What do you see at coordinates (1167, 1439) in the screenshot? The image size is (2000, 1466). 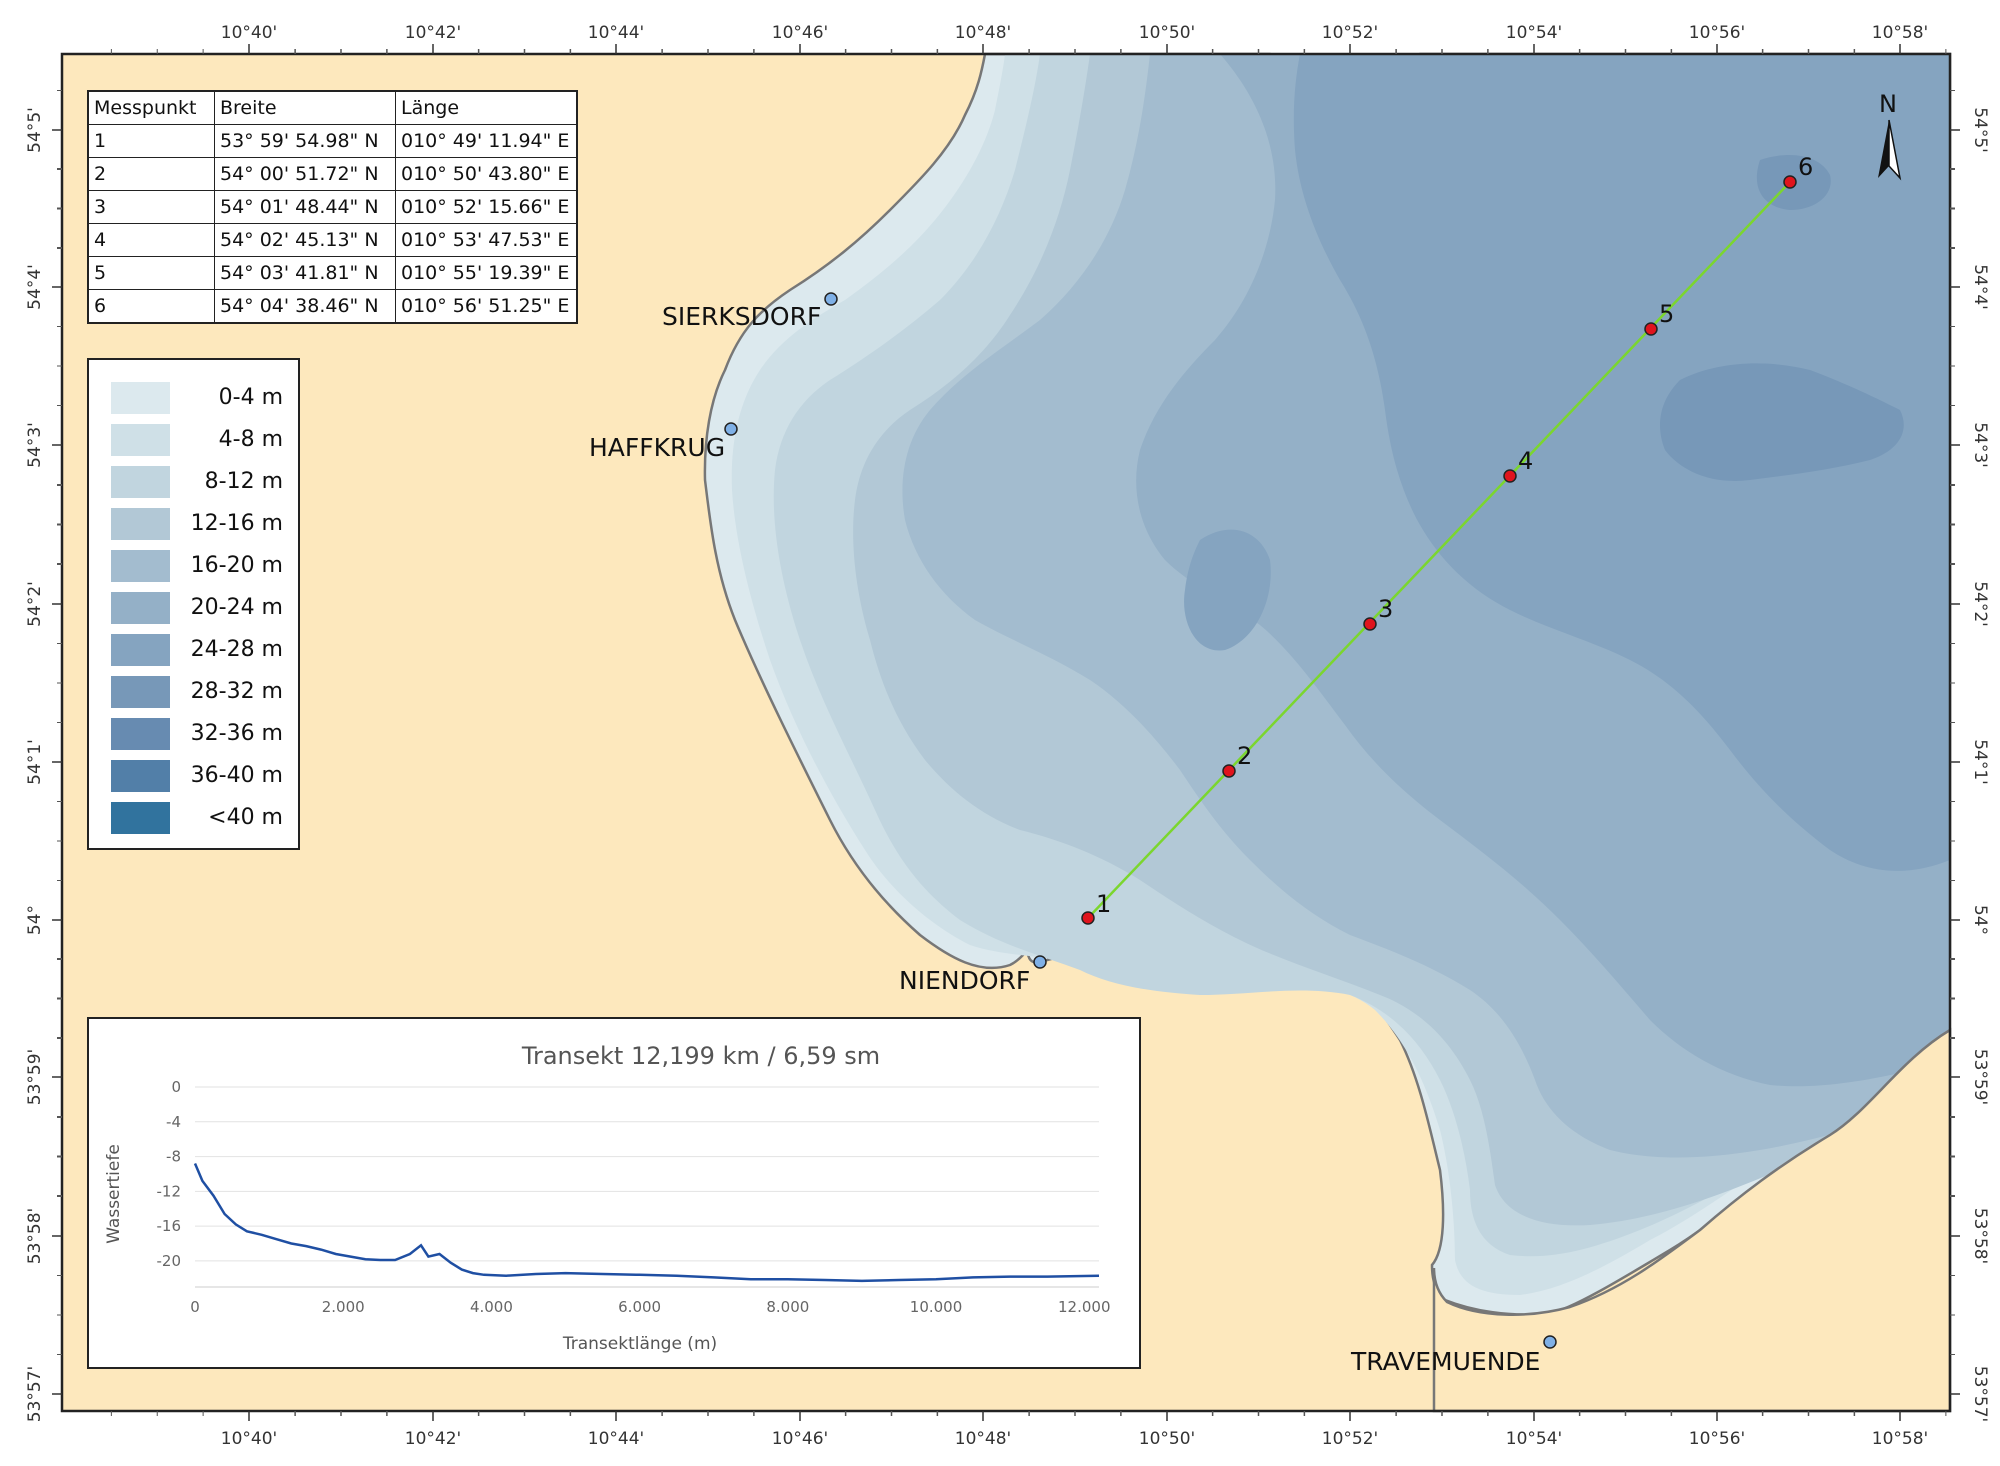 I see `lon-tick-label-bottom: 10°50'` at bounding box center [1167, 1439].